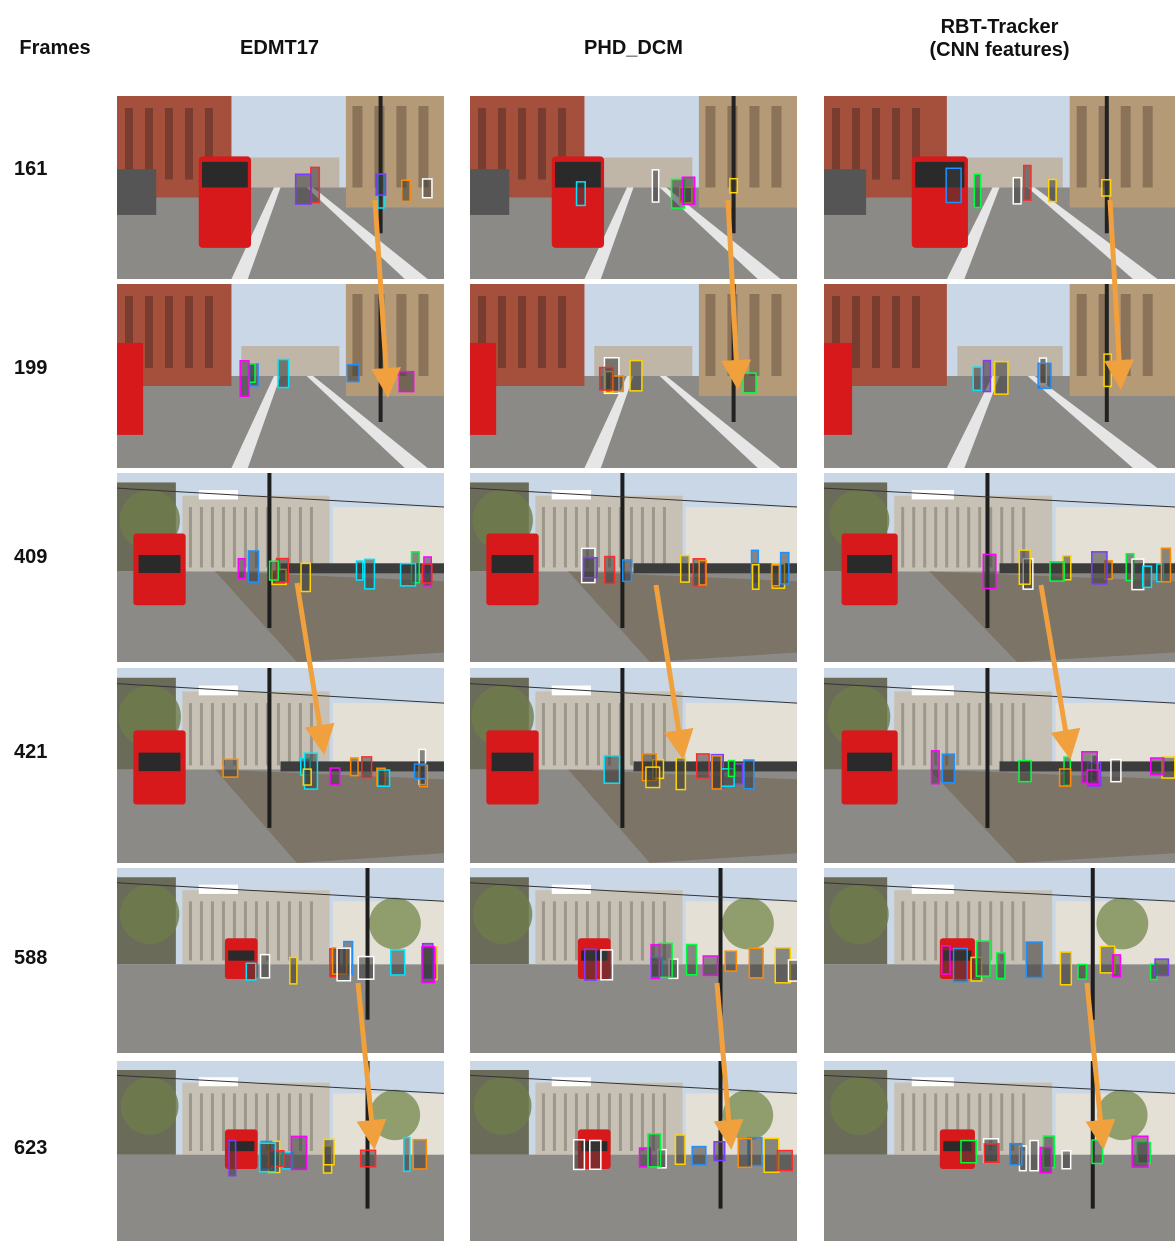  I want to click on frame-161-phd-dcm-image, so click(633, 187).